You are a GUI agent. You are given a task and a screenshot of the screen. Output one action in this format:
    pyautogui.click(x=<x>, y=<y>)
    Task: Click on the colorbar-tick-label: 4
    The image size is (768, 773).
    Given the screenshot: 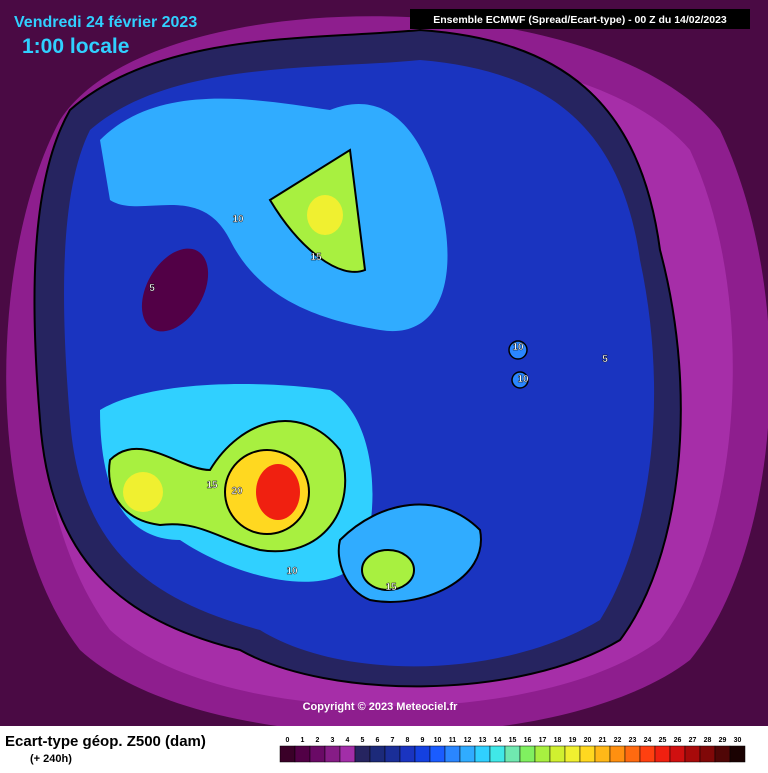 What is the action you would take?
    pyautogui.click(x=348, y=740)
    